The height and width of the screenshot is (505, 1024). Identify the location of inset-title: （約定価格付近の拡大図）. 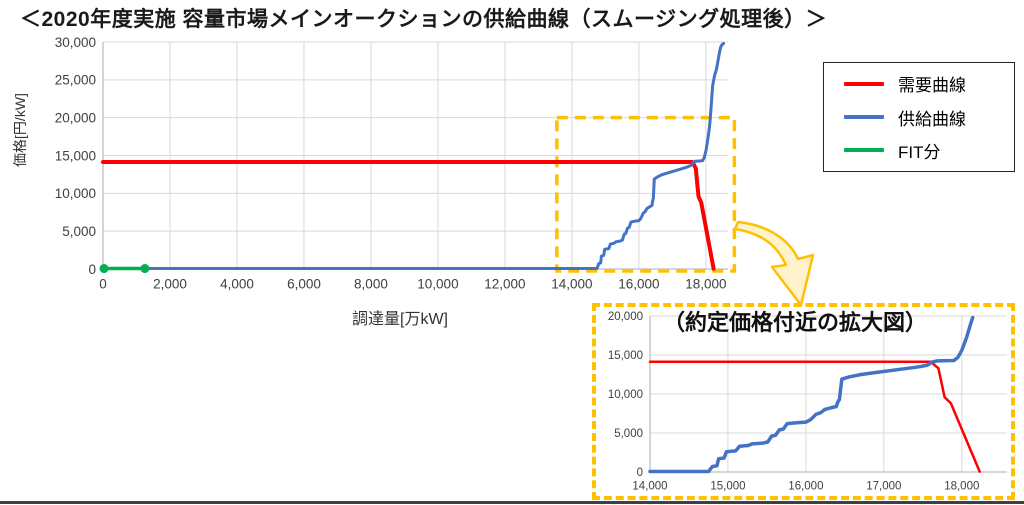
(794, 322).